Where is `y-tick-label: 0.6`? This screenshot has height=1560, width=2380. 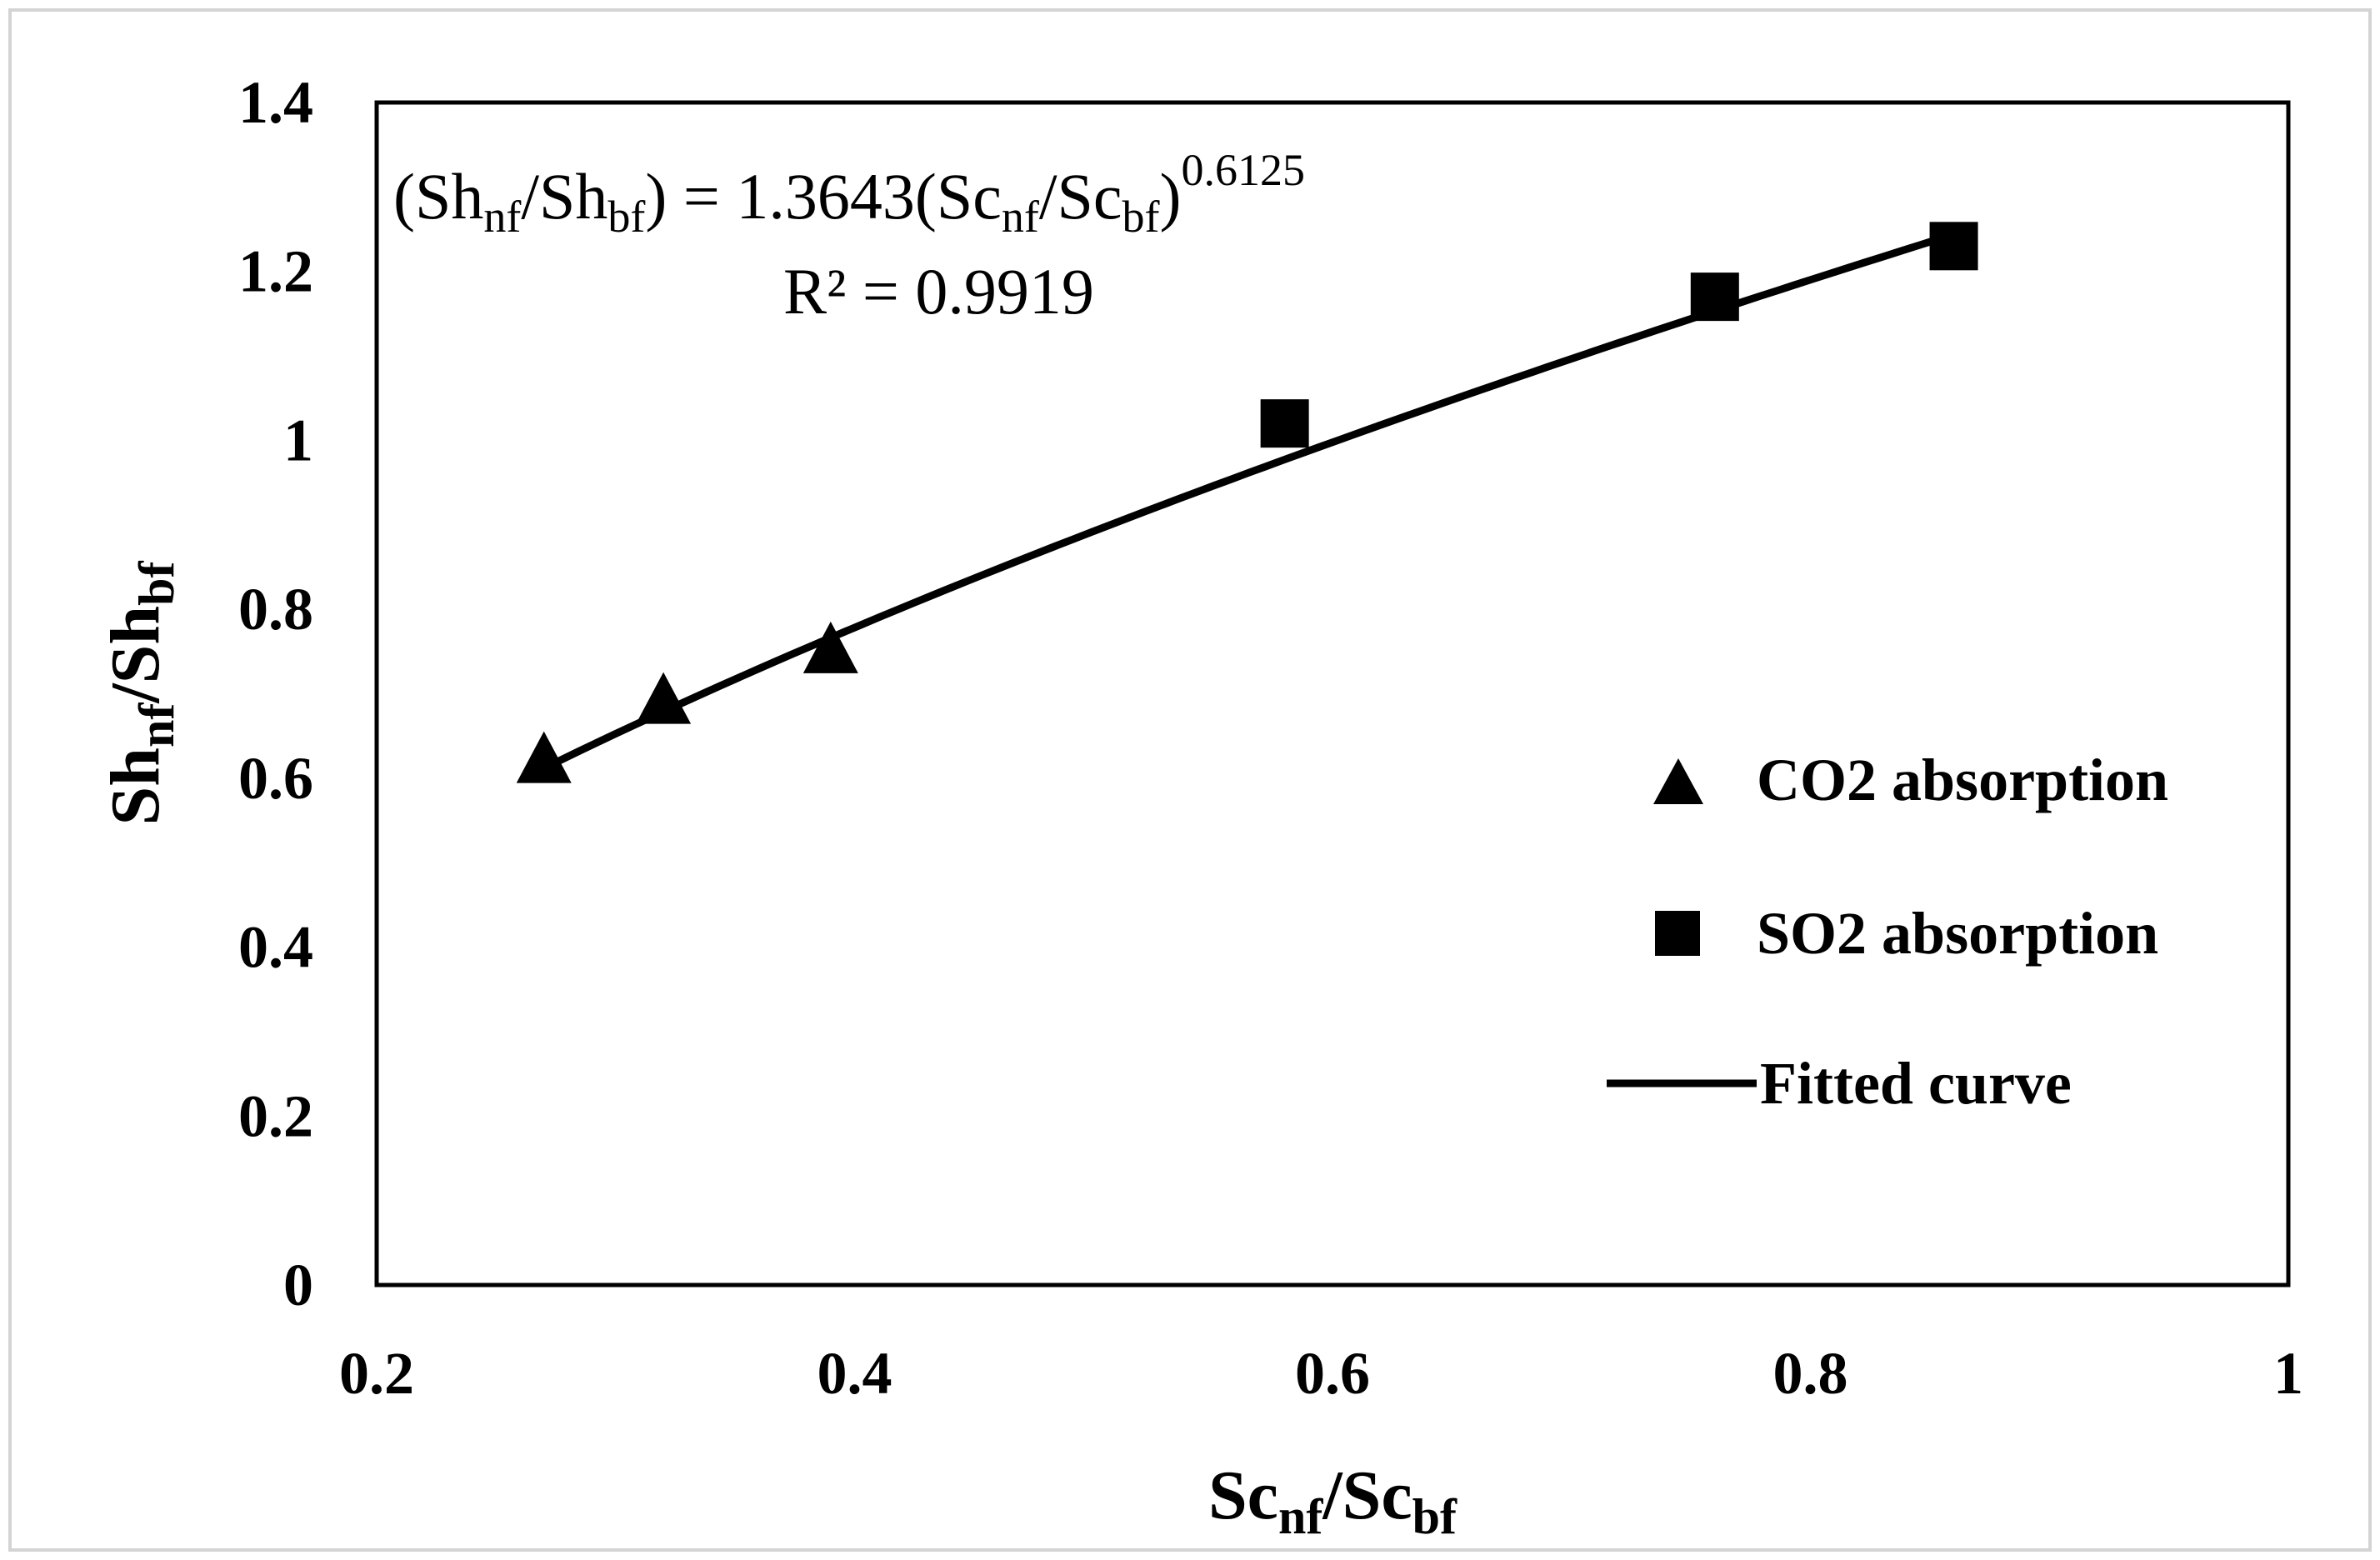 y-tick-label: 0.6 is located at coordinates (275, 778).